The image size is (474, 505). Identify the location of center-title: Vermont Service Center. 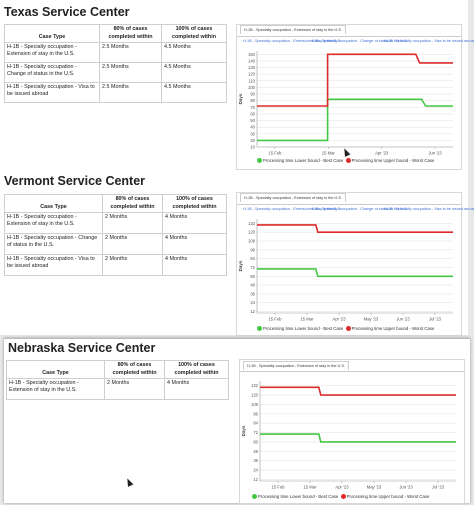
(75, 181).